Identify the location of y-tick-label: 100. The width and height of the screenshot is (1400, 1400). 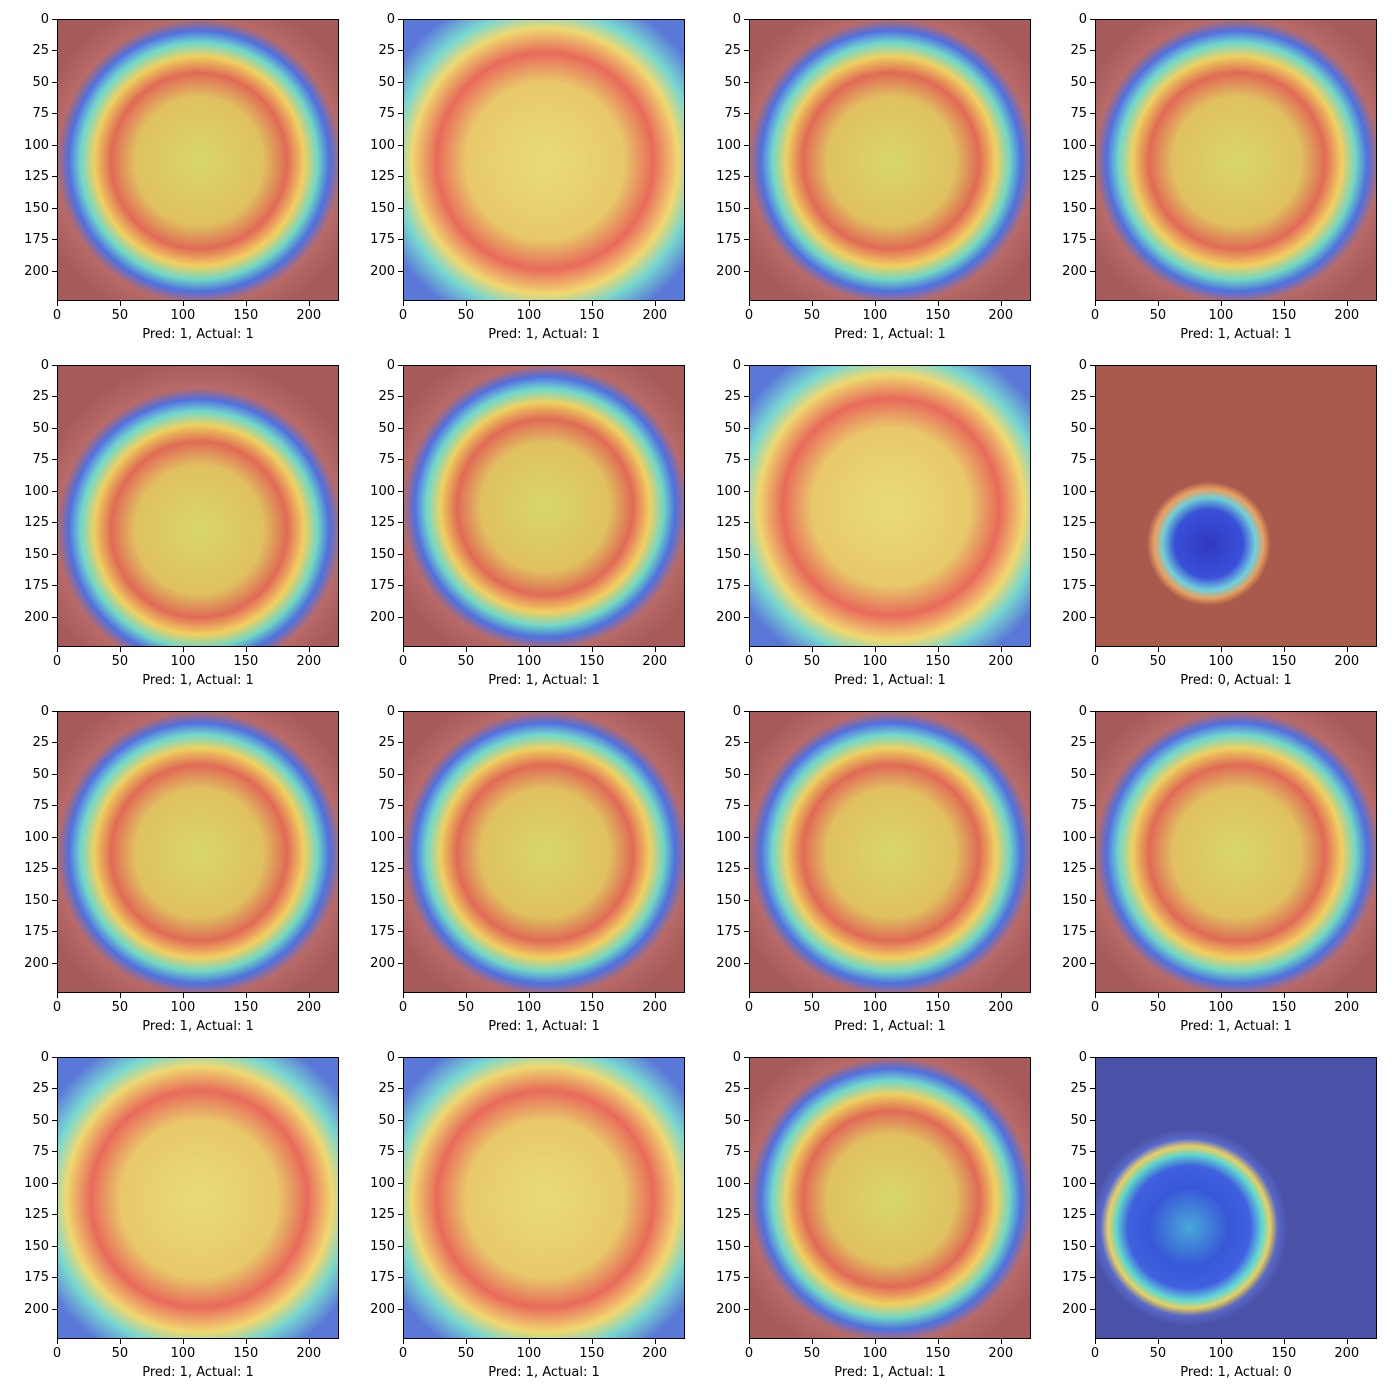
(36, 491).